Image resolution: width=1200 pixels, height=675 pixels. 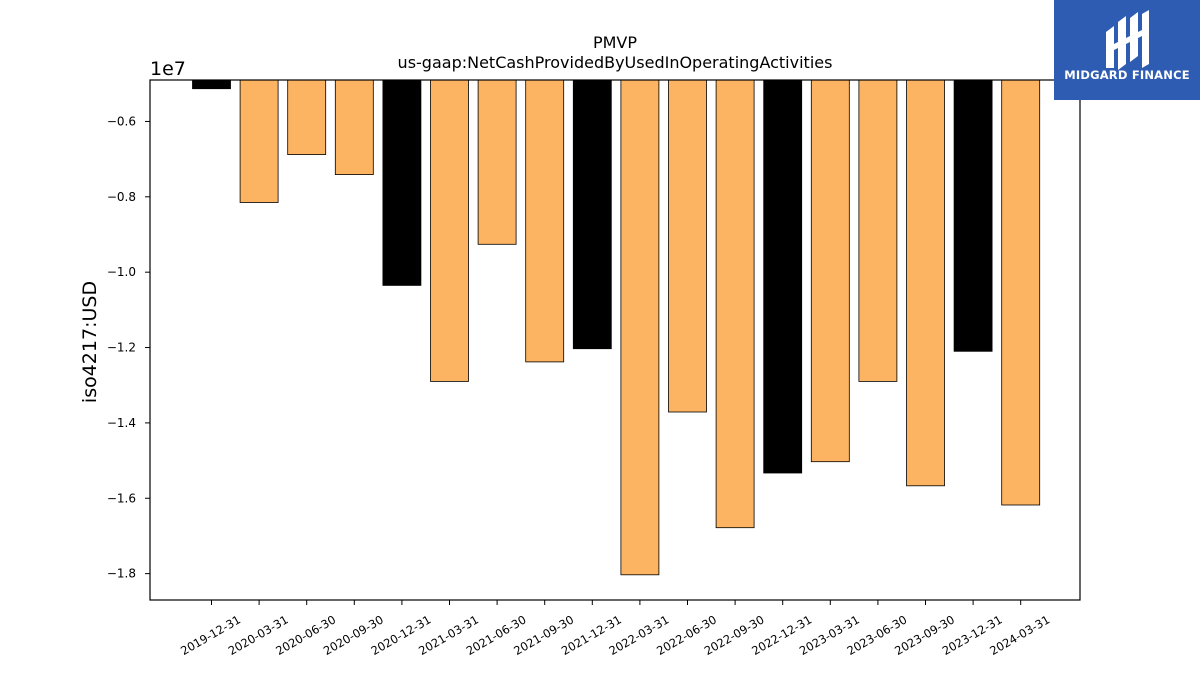 I want to click on y-tick-label: −1.6, so click(x=121, y=498).